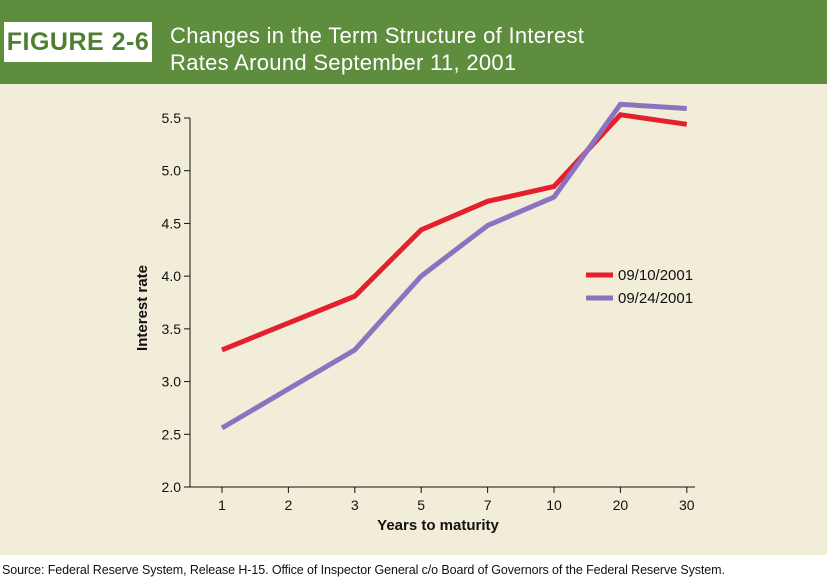 This screenshot has height=582, width=827. I want to click on x-tick-label: 7, so click(488, 505).